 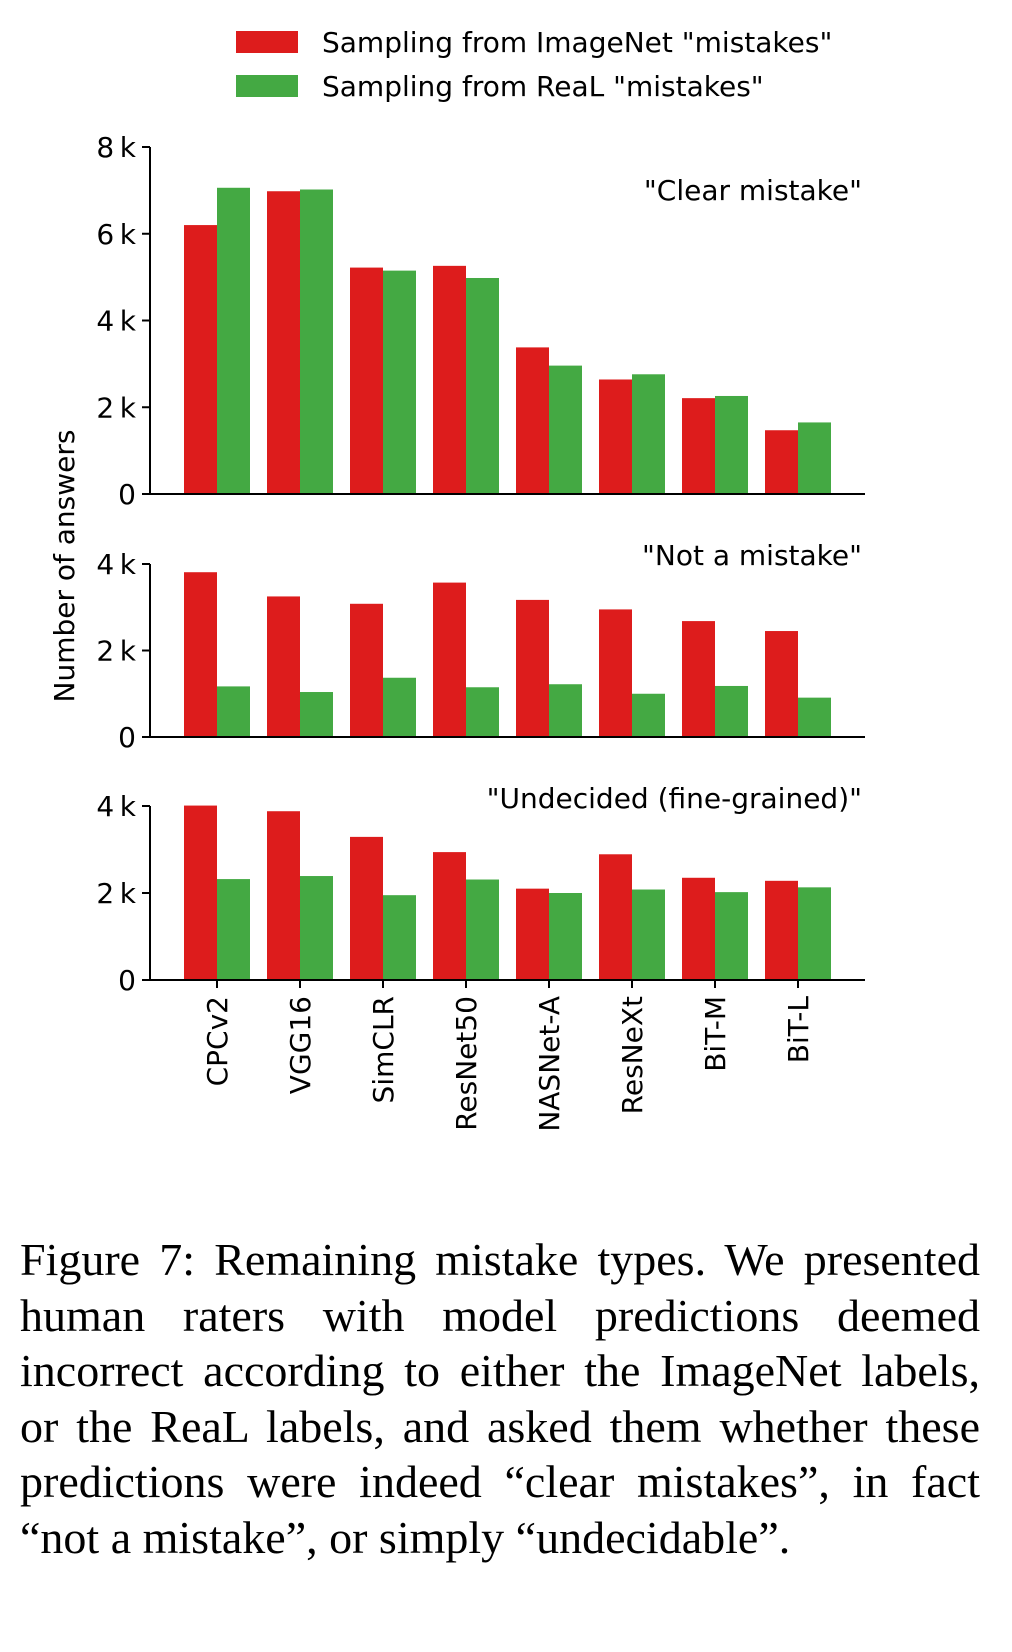 What do you see at coordinates (698, 446) in the screenshot?
I see `bar-panel0-BiT-M-series0` at bounding box center [698, 446].